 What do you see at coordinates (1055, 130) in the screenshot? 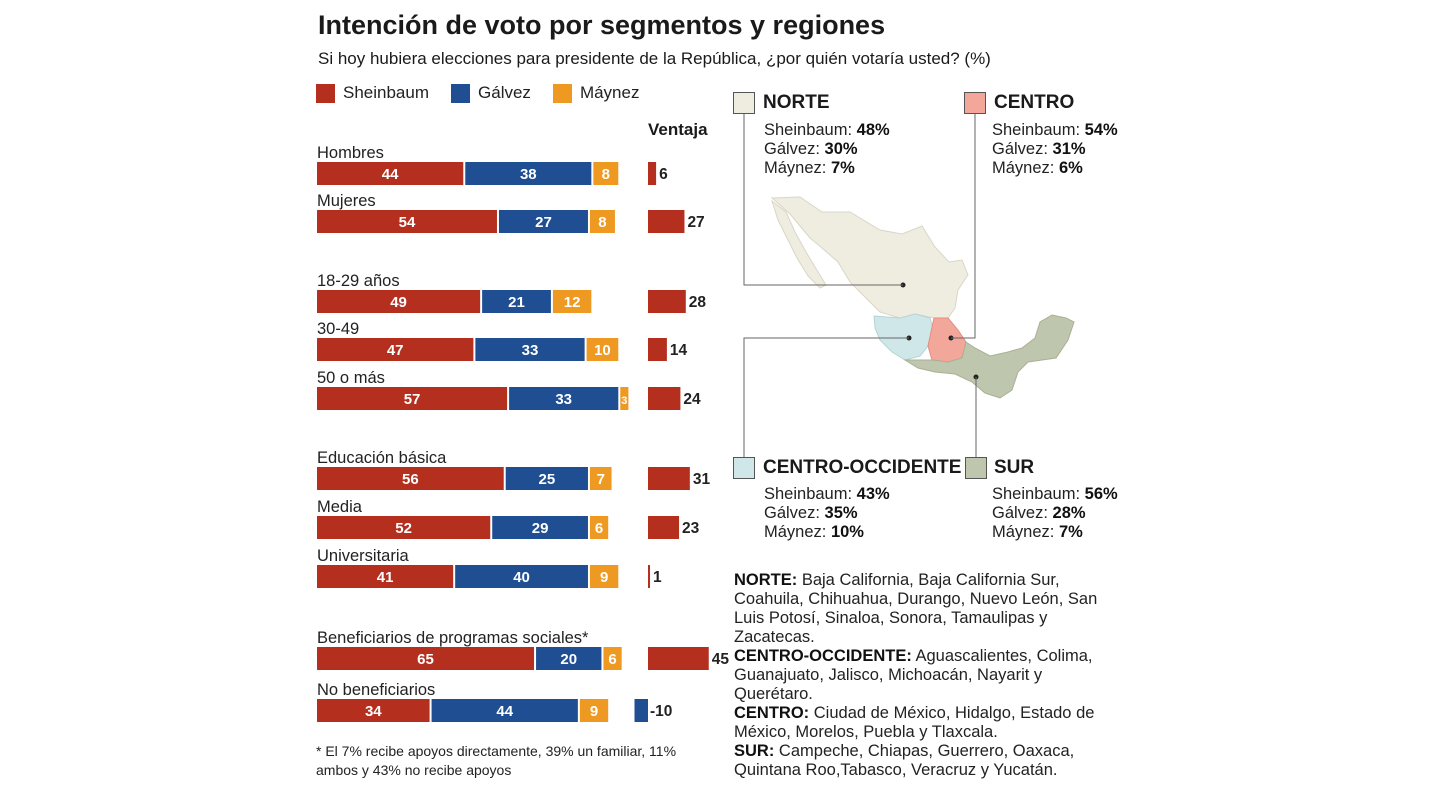
I see `region-stat-line: Sheinbaum: 54%` at bounding box center [1055, 130].